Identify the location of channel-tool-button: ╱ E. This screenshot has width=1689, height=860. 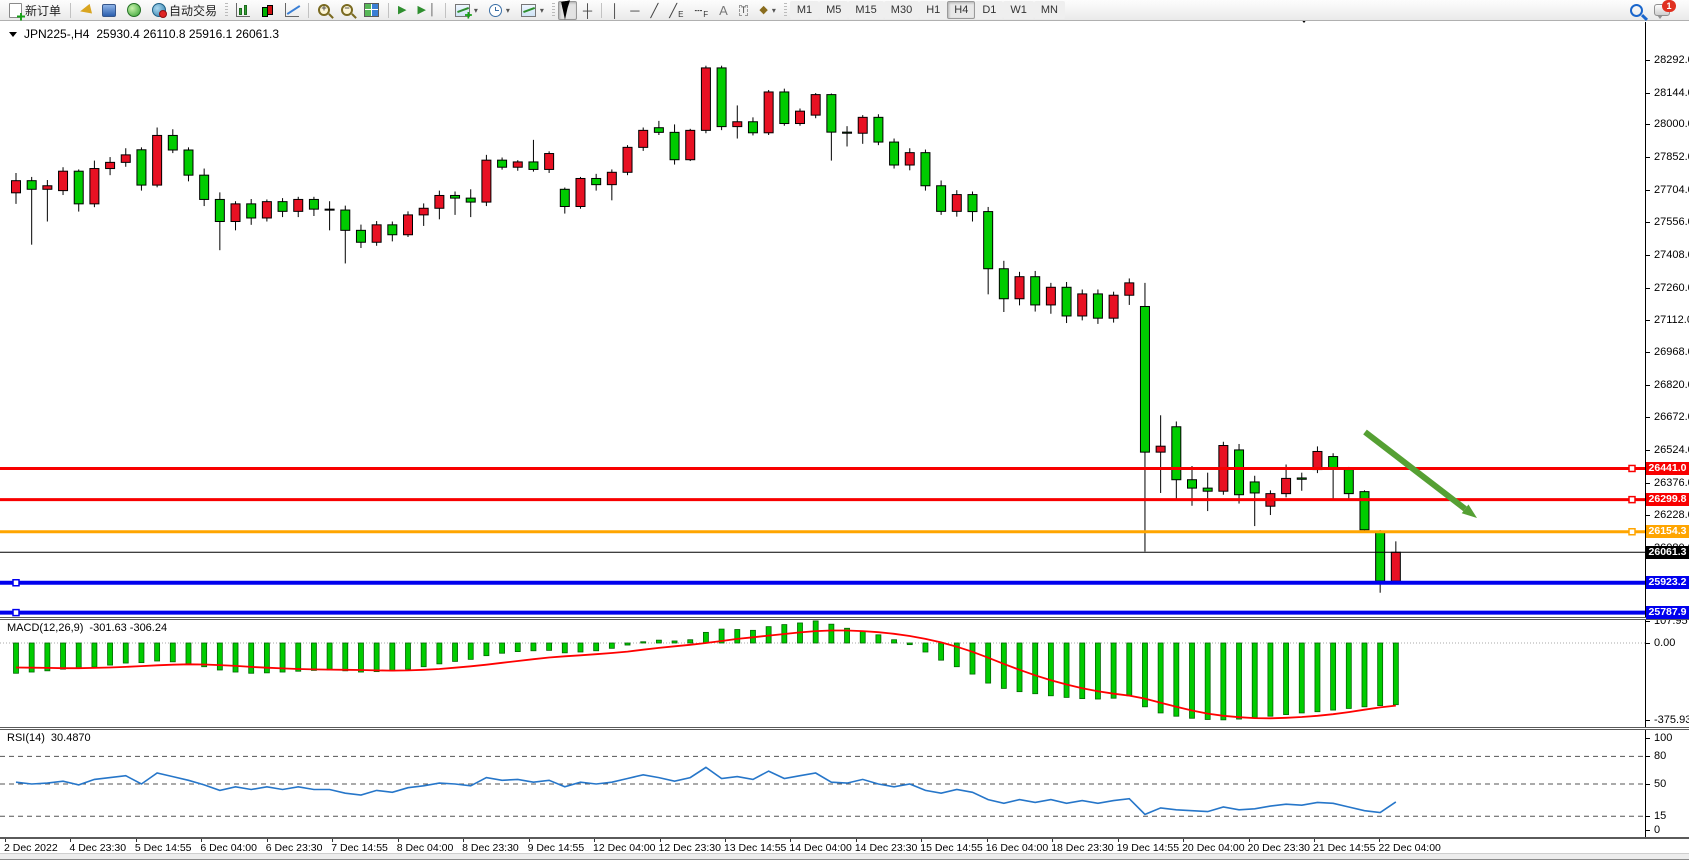
(676, 10).